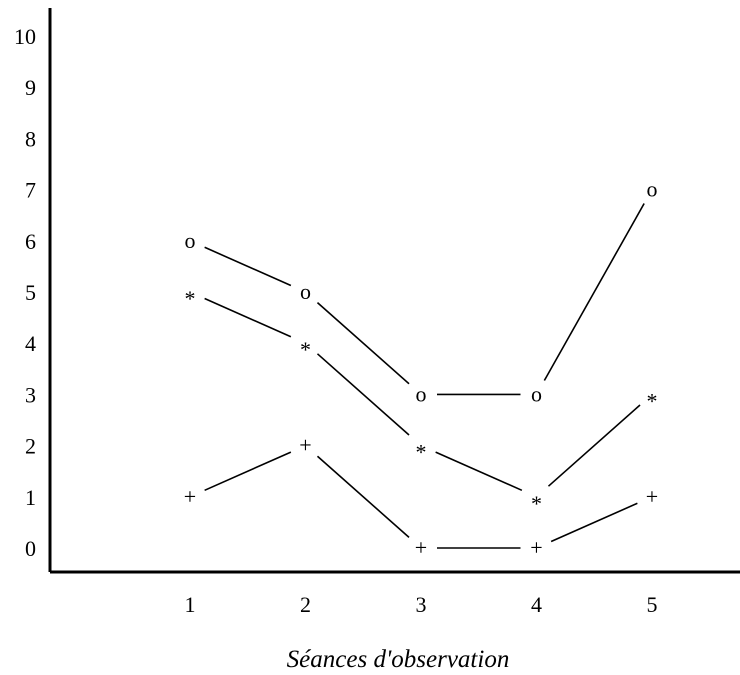 The height and width of the screenshot is (675, 740). I want to click on x-tick-label: 5, so click(652, 604).